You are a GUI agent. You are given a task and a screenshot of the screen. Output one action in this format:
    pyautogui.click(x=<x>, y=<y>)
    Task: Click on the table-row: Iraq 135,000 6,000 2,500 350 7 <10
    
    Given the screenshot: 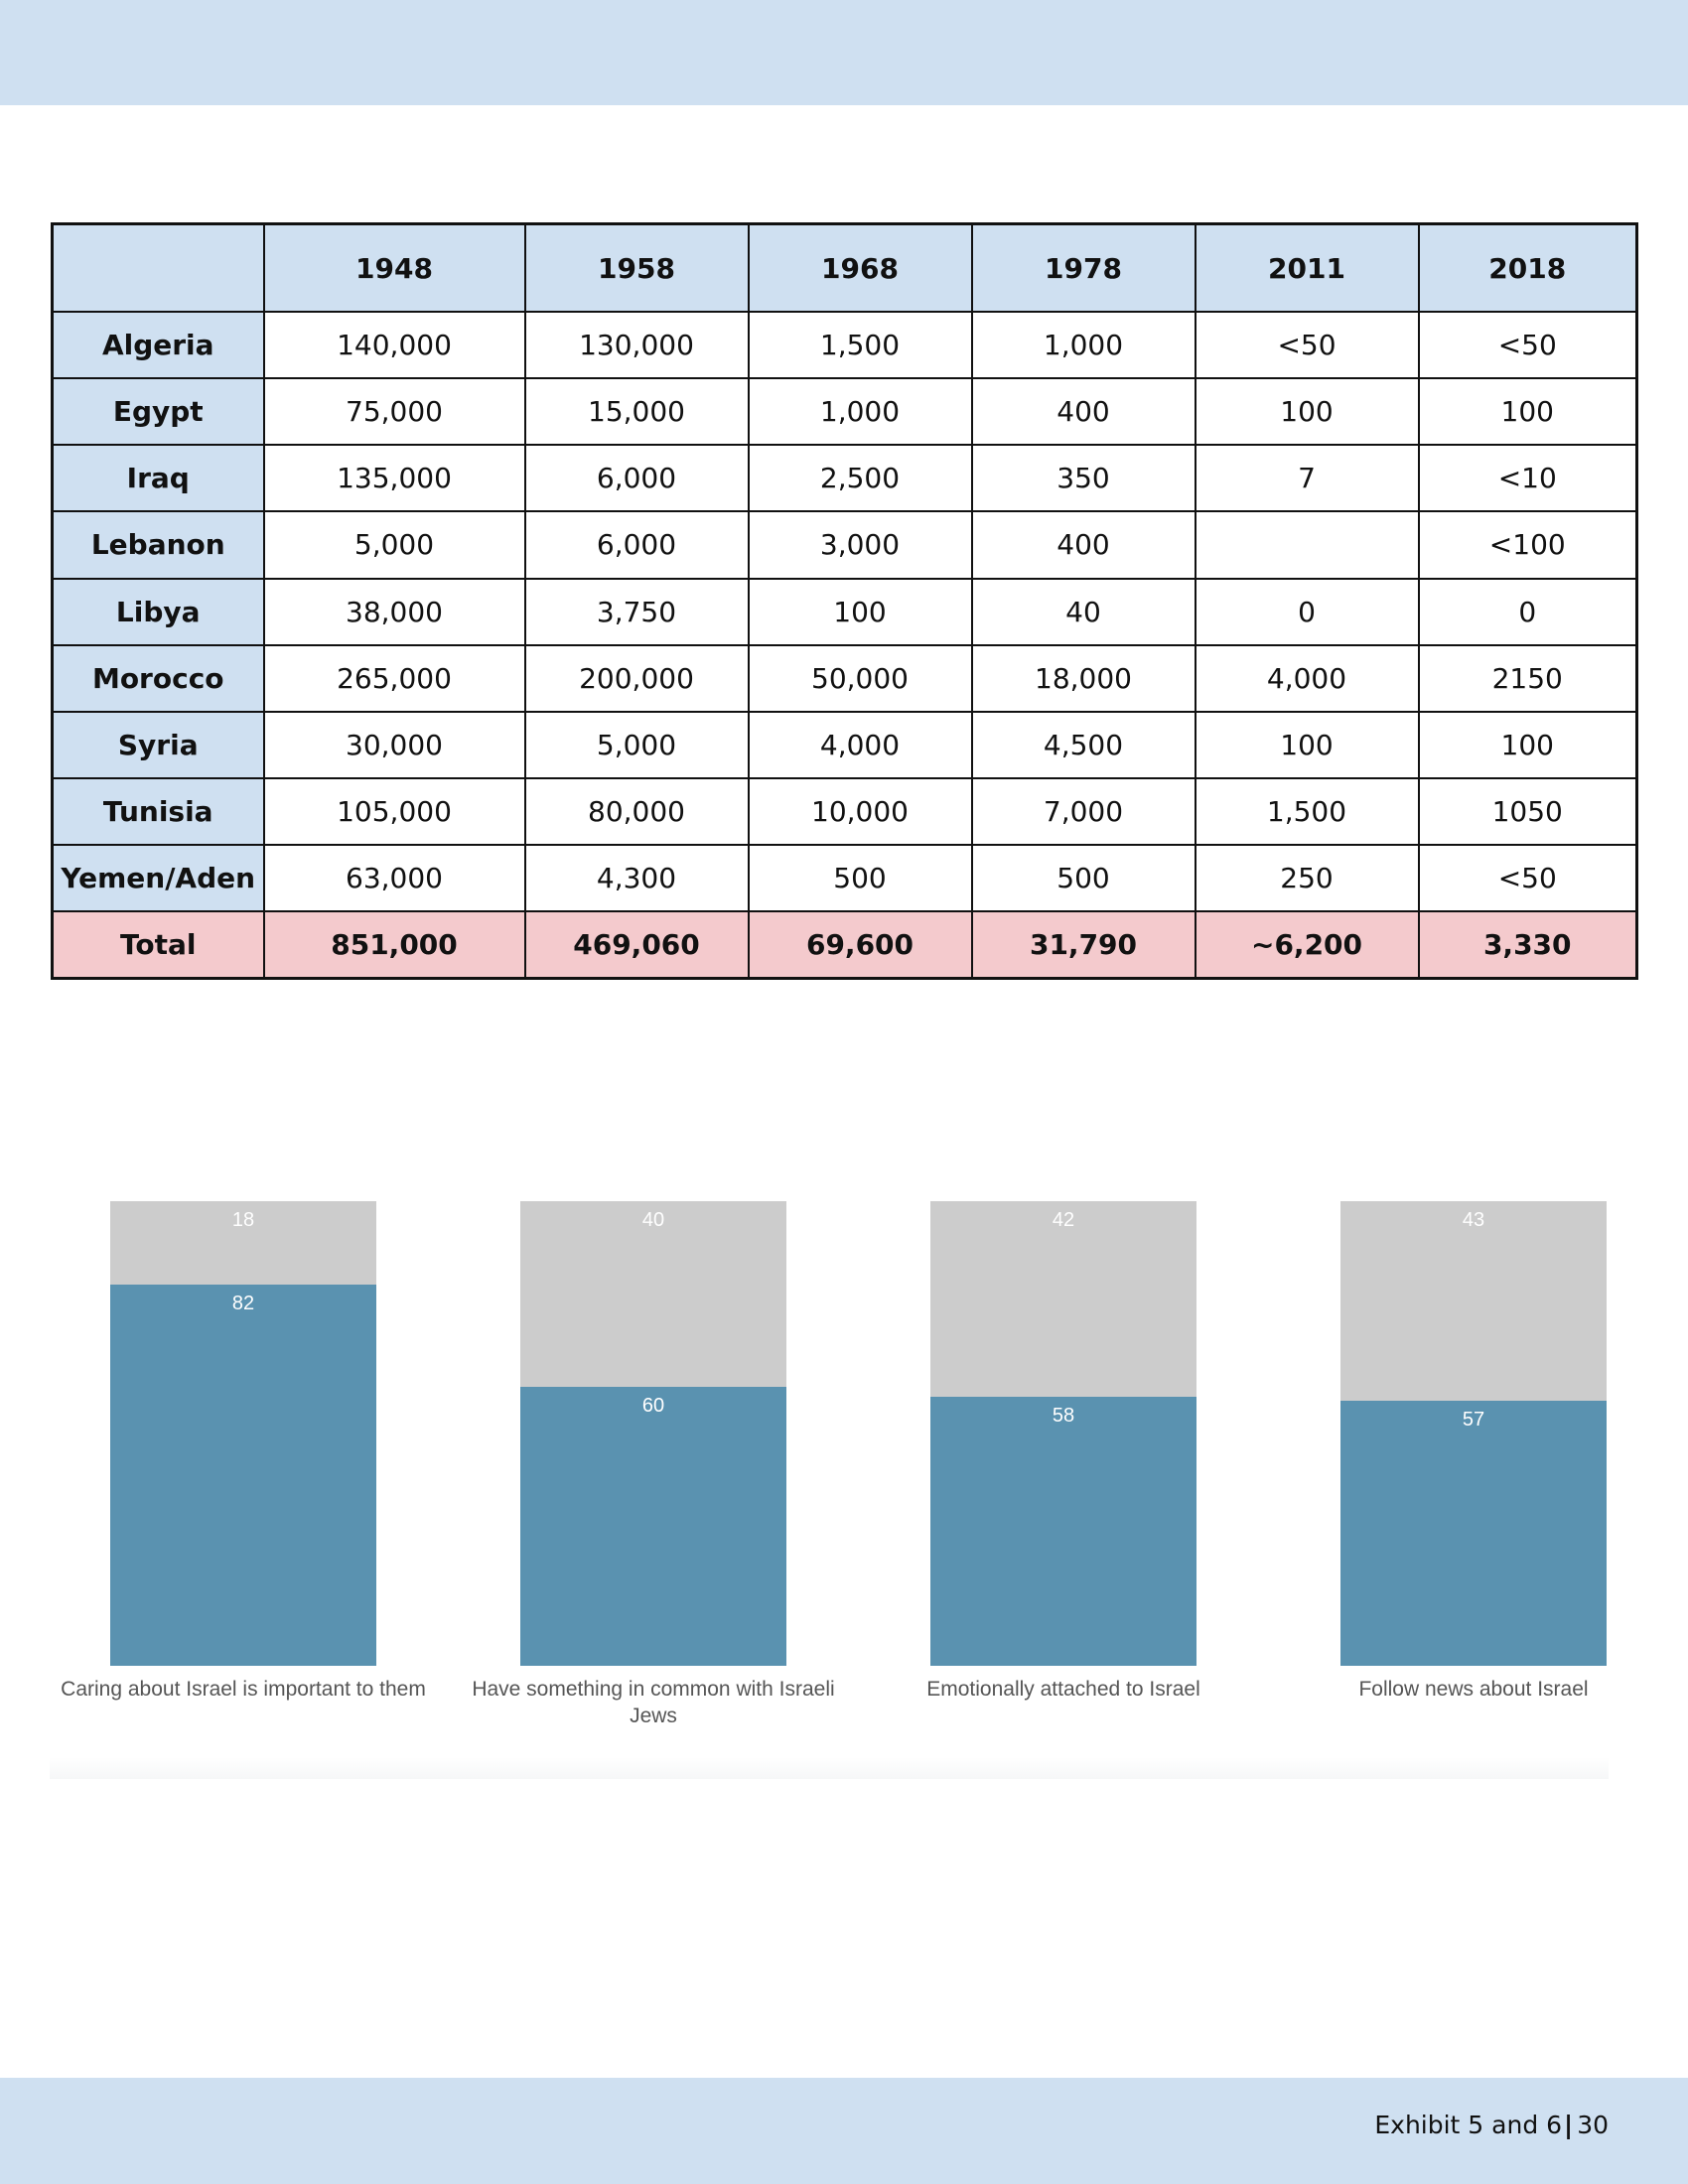 What is the action you would take?
    pyautogui.click(x=844, y=478)
    